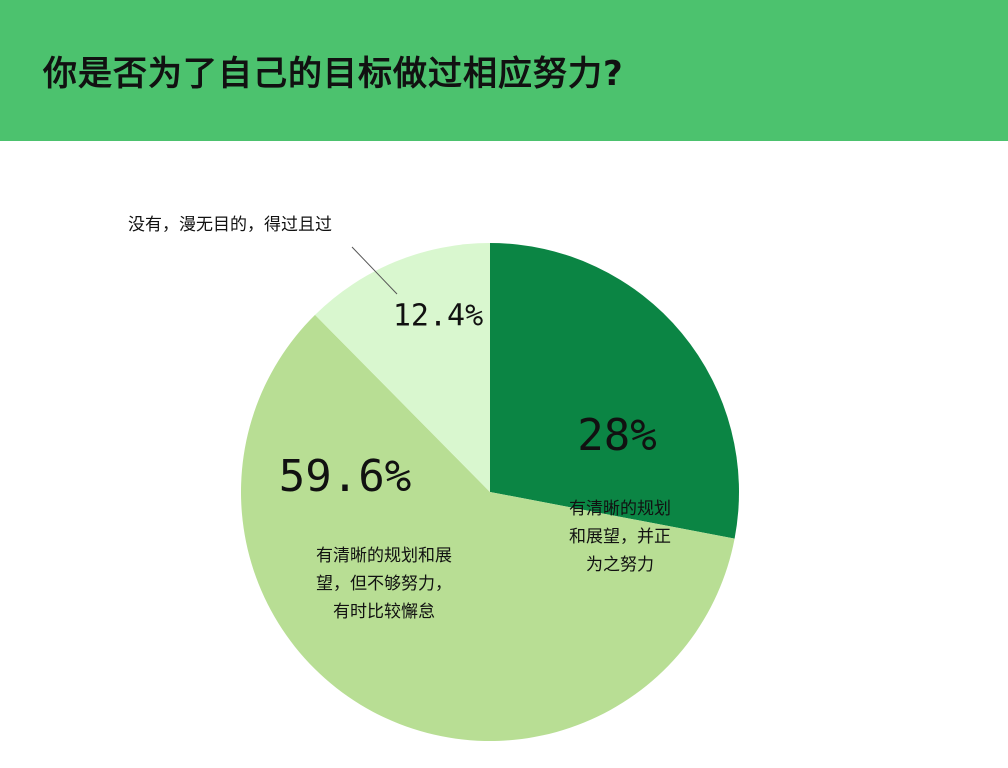  Describe the element at coordinates (345, 476) in the screenshot. I see `slice-value-label-medium: 59.6%` at that location.